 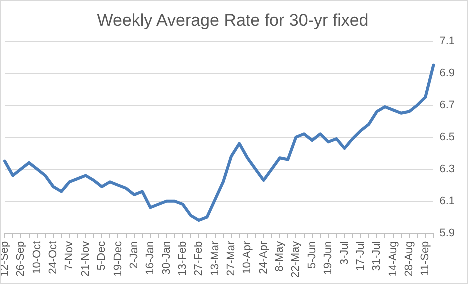 I want to click on x-tick-label: 11-Sep, so click(x=426, y=258).